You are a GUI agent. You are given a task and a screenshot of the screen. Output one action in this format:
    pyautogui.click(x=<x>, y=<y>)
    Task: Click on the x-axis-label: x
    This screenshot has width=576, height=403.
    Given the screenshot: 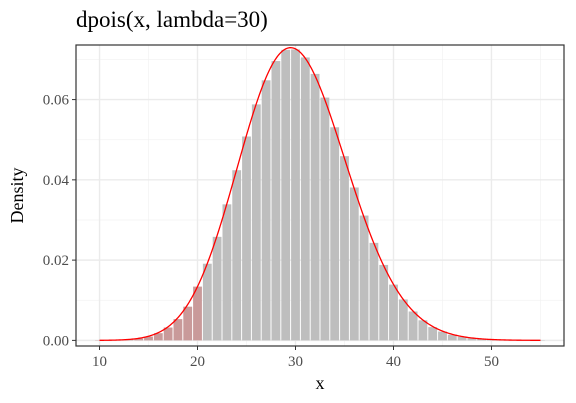 What is the action you would take?
    pyautogui.click(x=320, y=383)
    